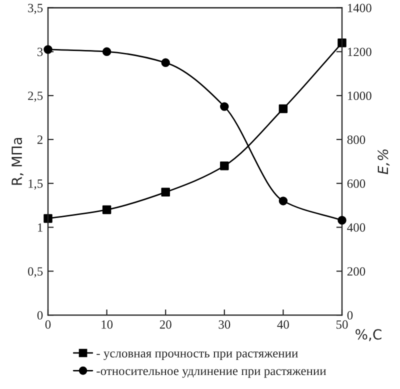 The width and height of the screenshot is (400, 389). Describe the element at coordinates (356, 140) in the screenshot. I see `y2-tick-label: 800` at that location.